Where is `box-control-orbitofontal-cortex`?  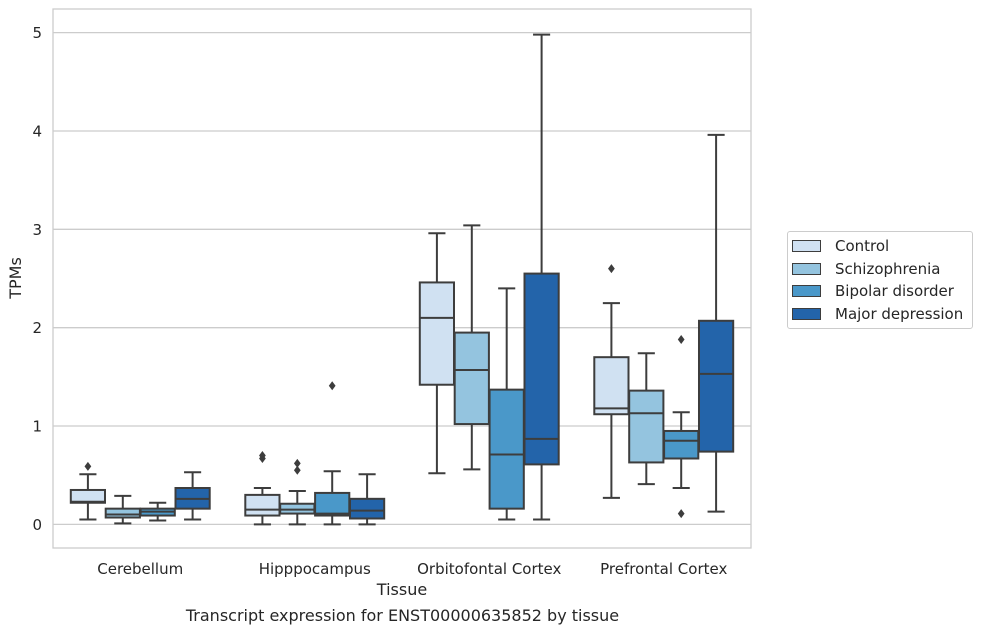
box-control-orbitofontal-cortex is located at coordinates (437, 353).